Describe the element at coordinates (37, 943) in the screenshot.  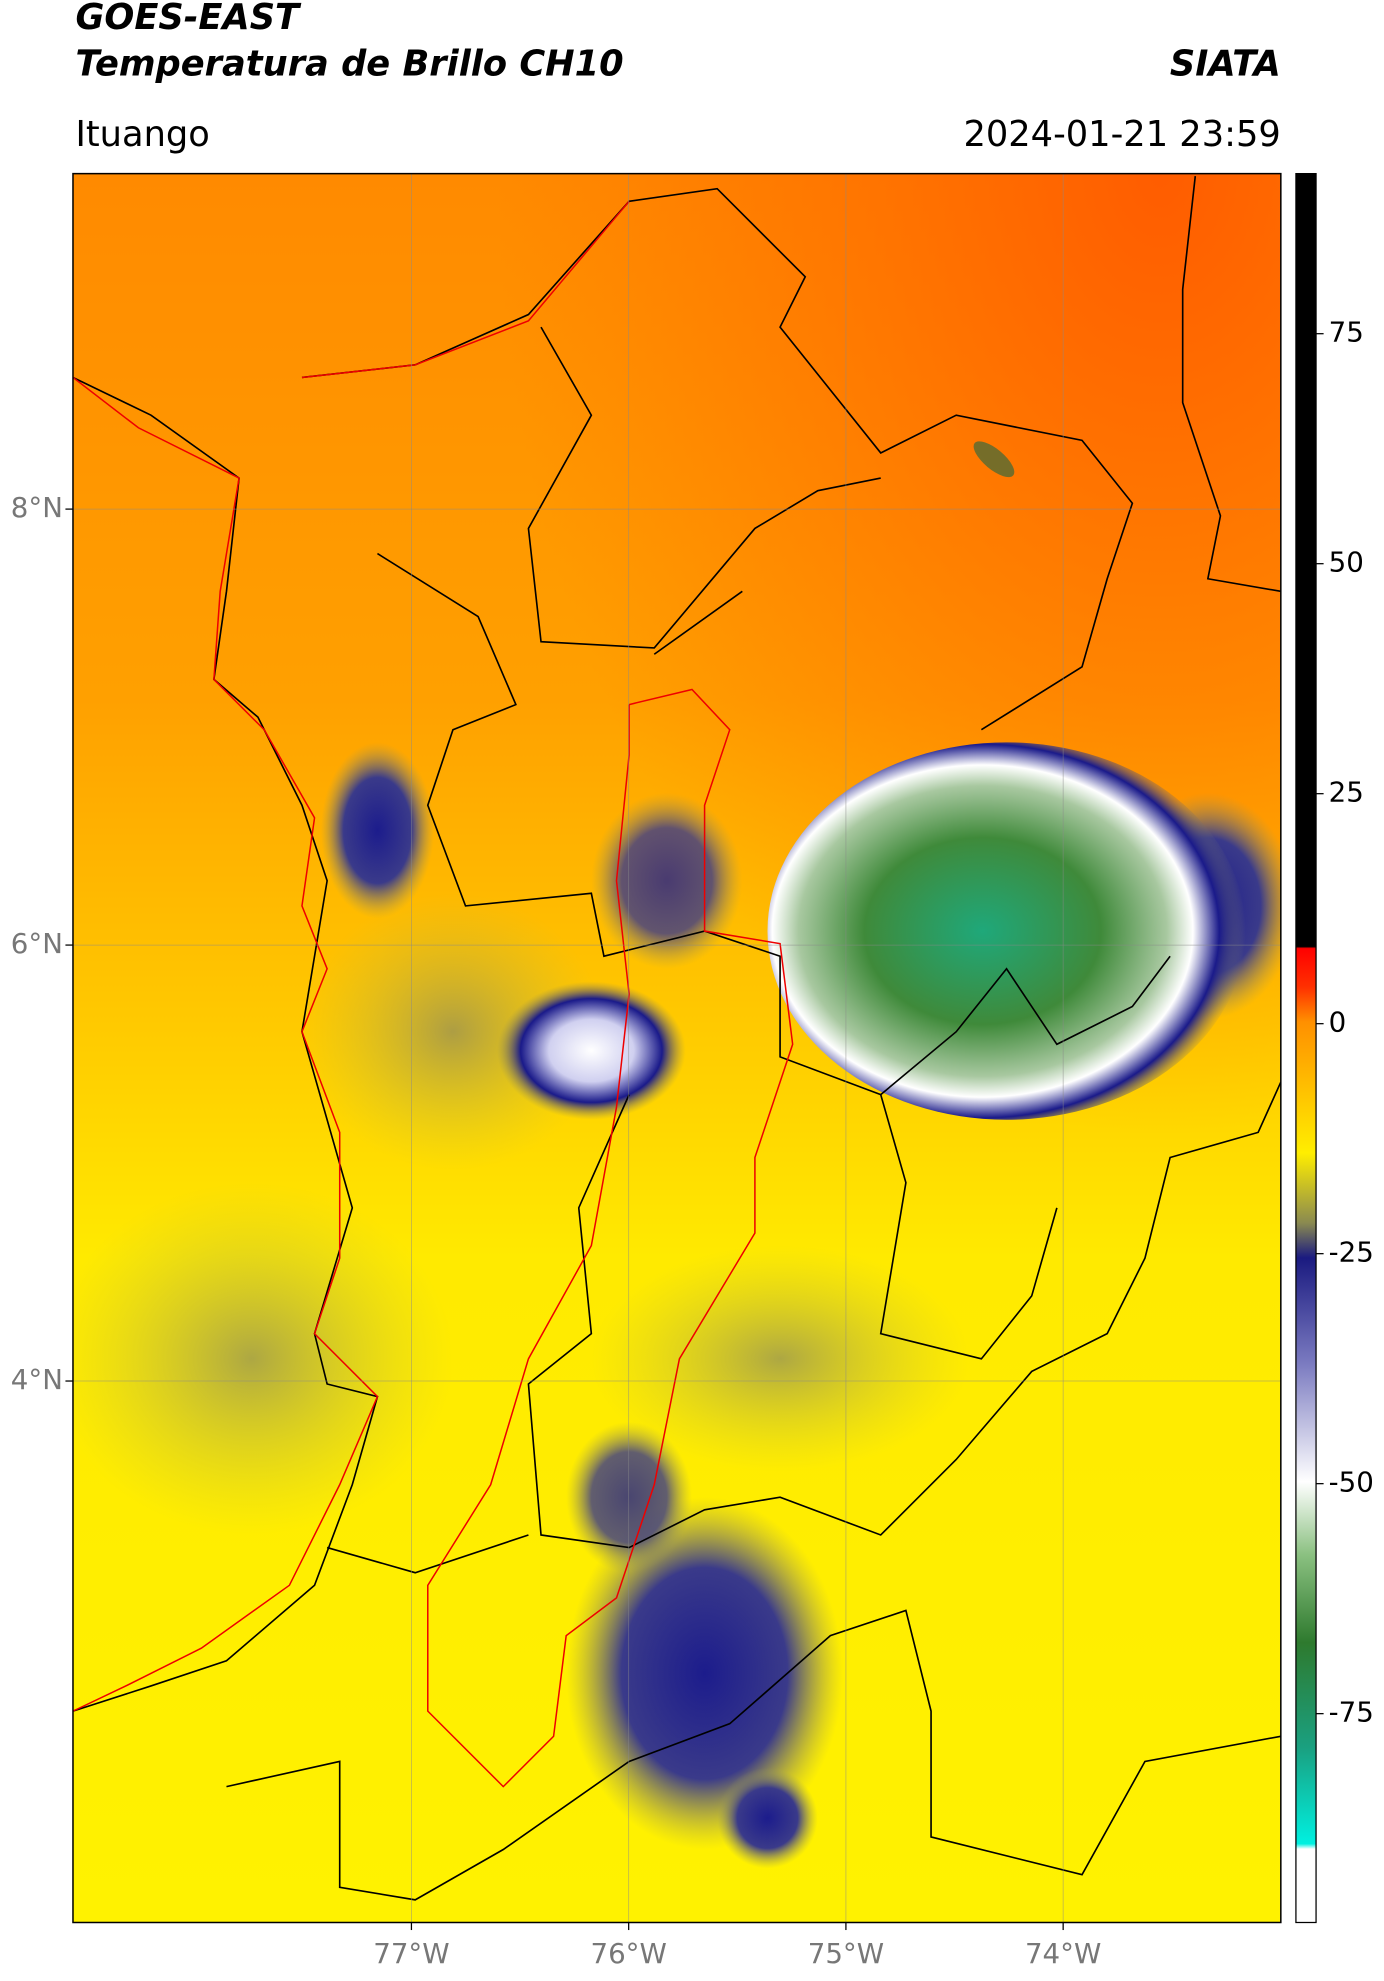
I see `y-tick-label: 6°N` at that location.